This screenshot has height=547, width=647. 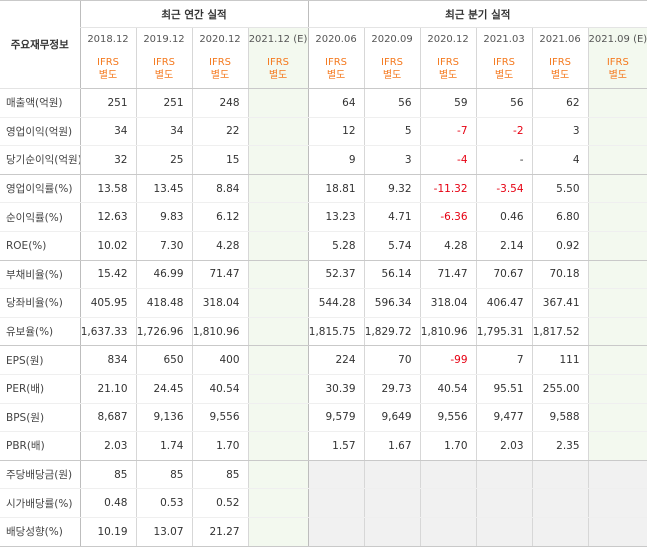 I want to click on quarterly-value-cell: 5, so click(x=392, y=132).